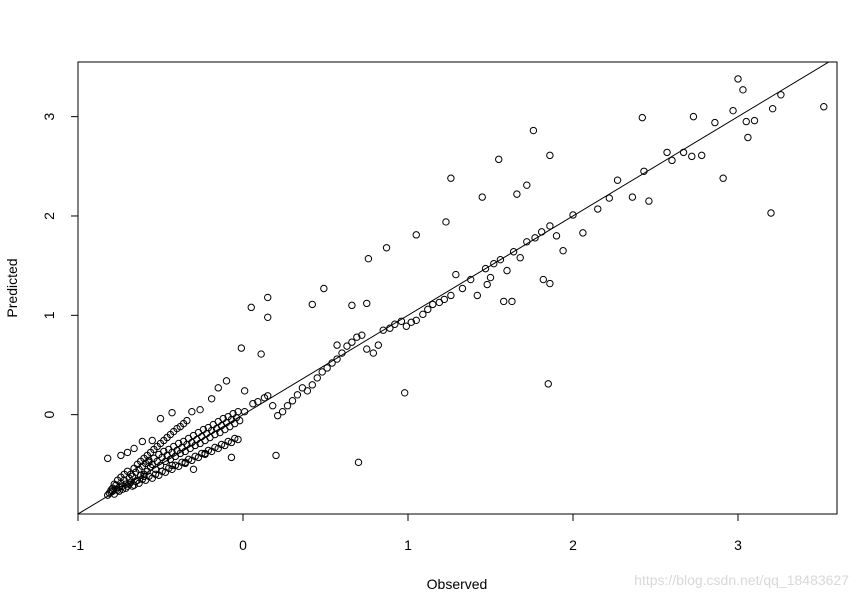 Image resolution: width=858 pixels, height=599 pixels. What do you see at coordinates (573, 545) in the screenshot?
I see `x-tick-label: 2` at bounding box center [573, 545].